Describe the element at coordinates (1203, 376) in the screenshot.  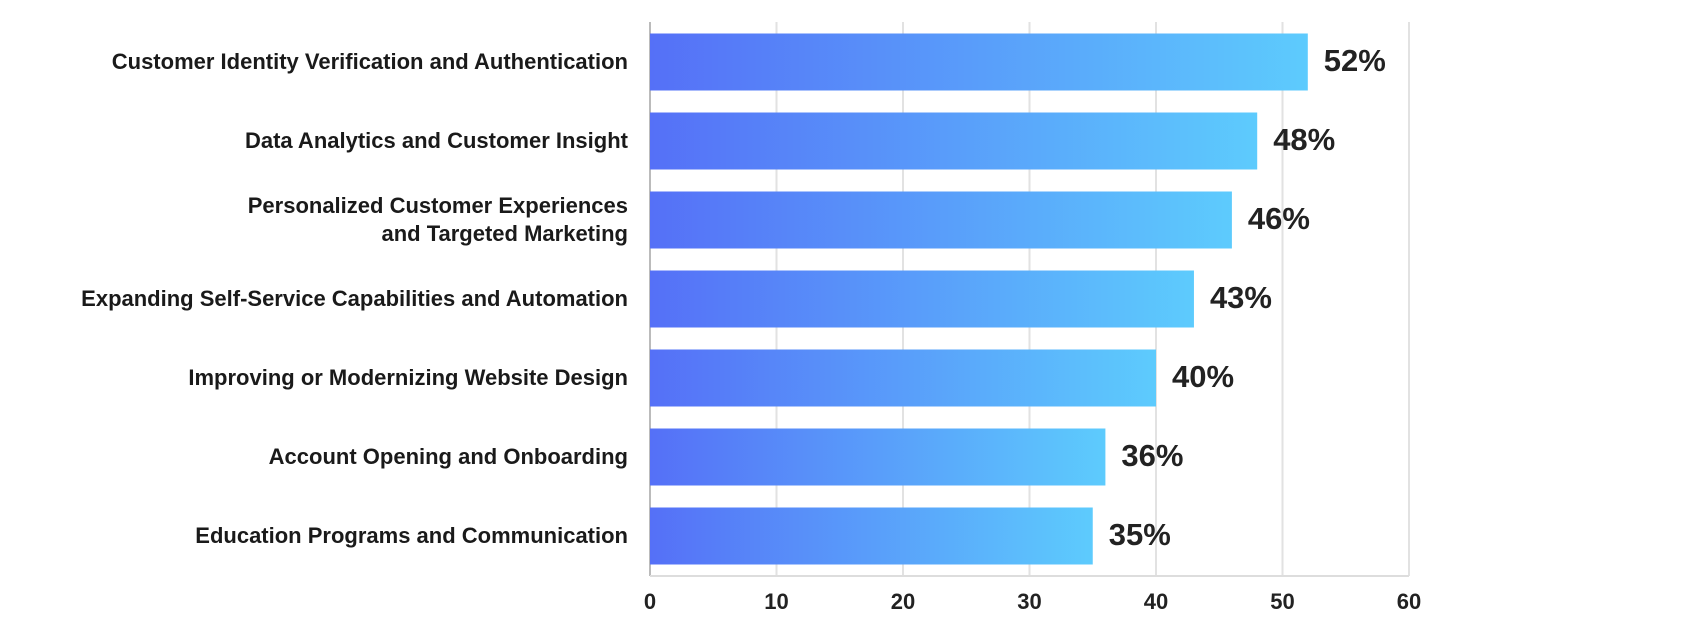
I see `value-label: 40%` at that location.